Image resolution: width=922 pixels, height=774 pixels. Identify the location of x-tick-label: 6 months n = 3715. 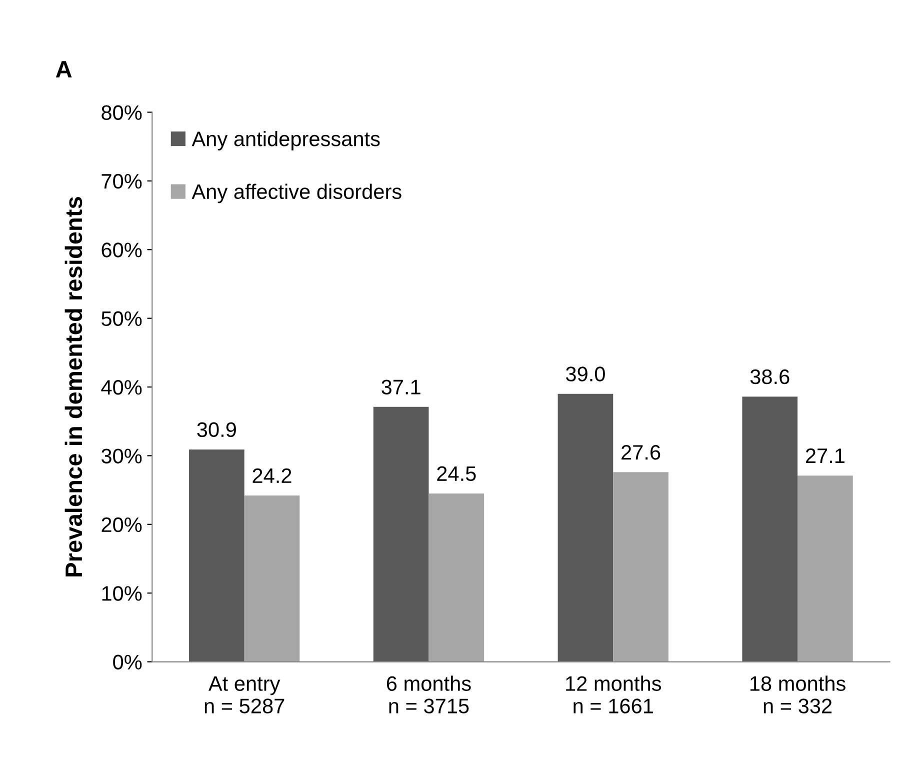
(428, 695).